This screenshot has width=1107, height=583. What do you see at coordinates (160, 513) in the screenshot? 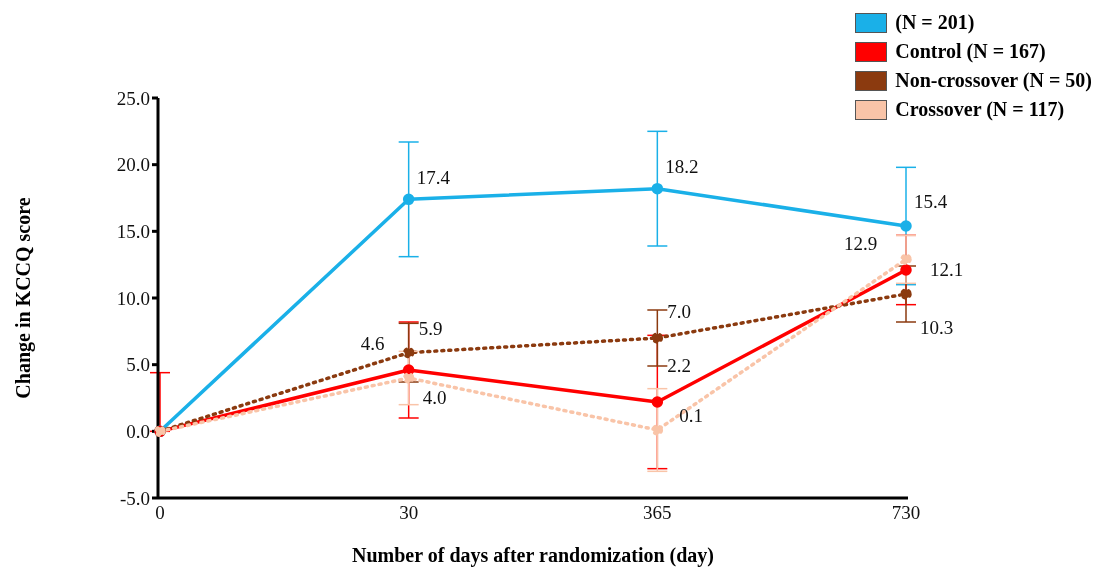
I see `x-tick-label: 0` at bounding box center [160, 513].